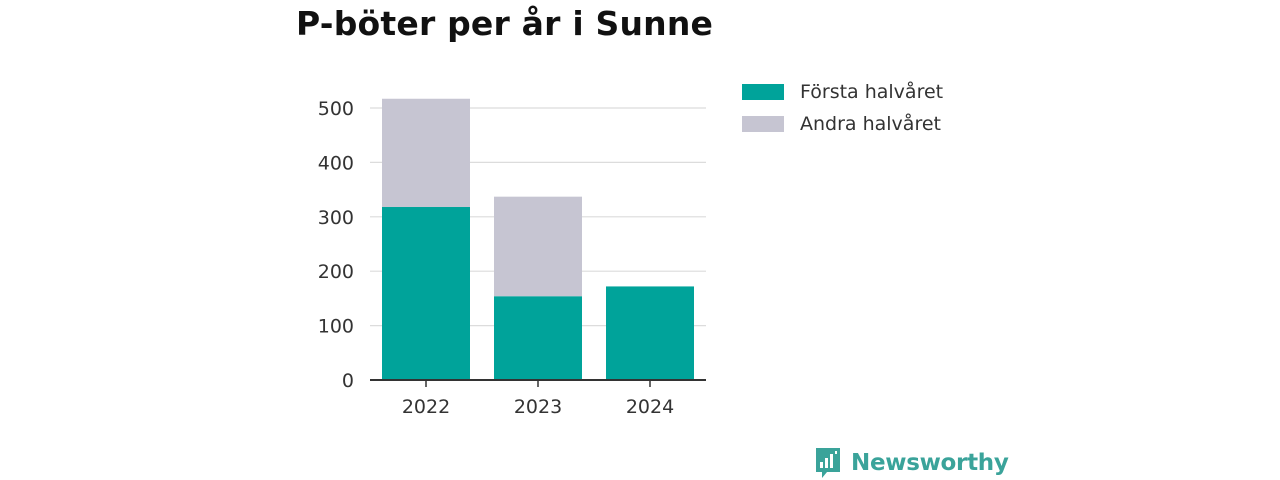 This screenshot has height=480, width=1280. I want to click on y-tick-label-0: 0, so click(348, 381).